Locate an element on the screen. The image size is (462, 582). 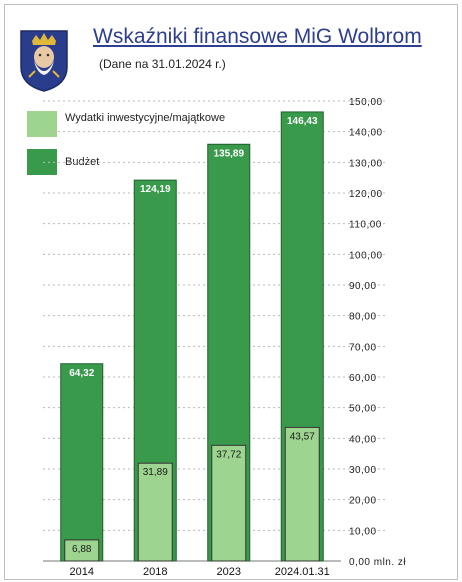
bar-budget is located at coordinates (82, 462).